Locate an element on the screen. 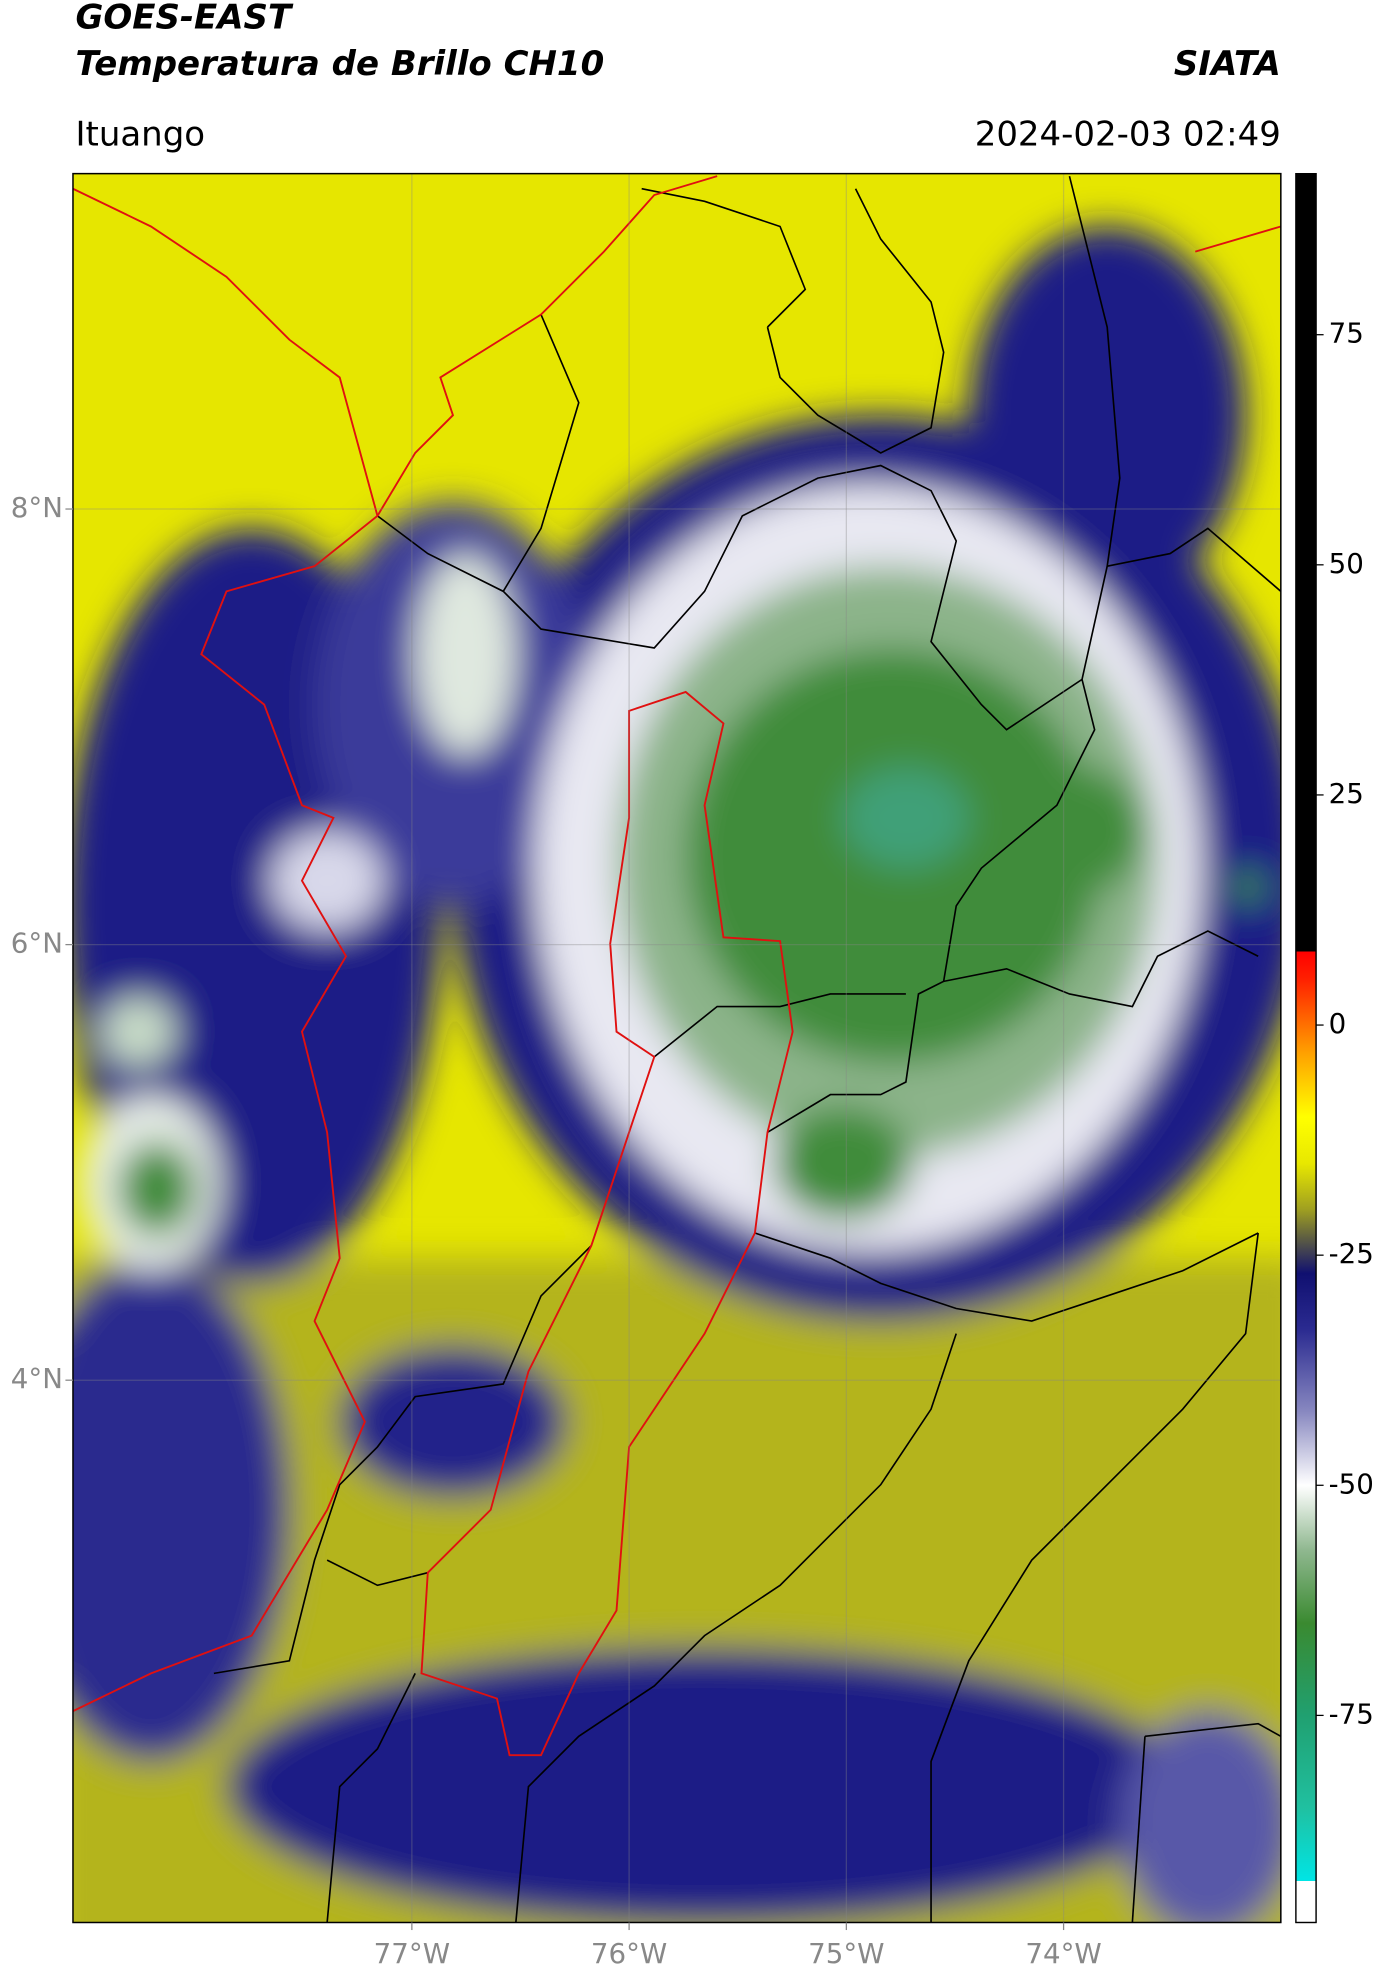  title: GOES-EAST is located at coordinates (184, 18).